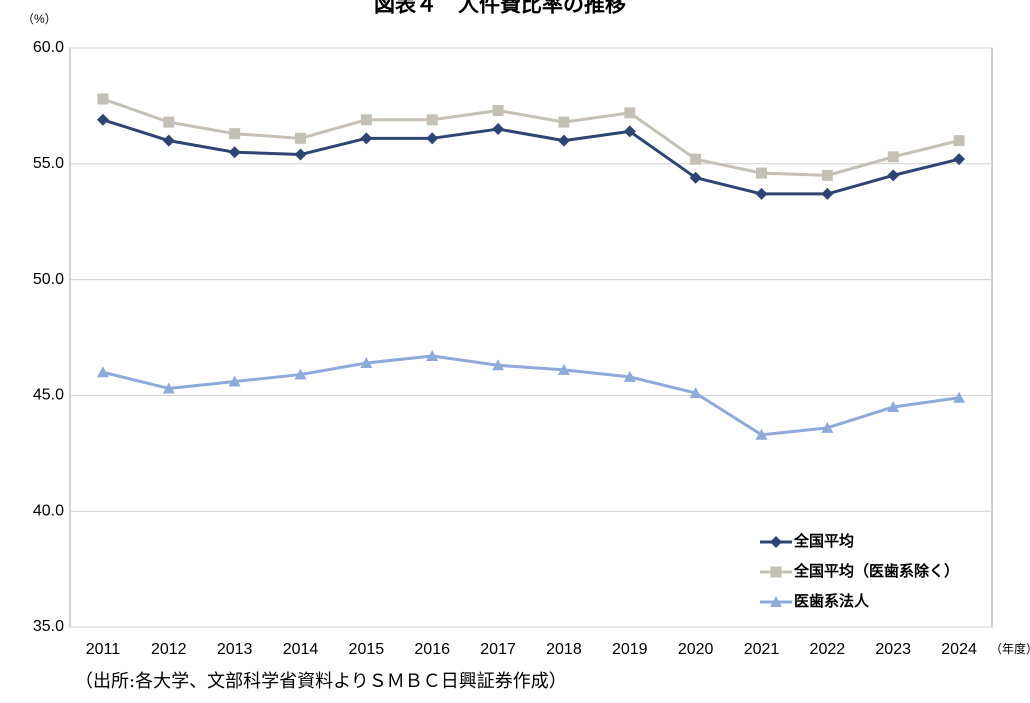 Image resolution: width=1030 pixels, height=703 pixels. Describe the element at coordinates (103, 649) in the screenshot. I see `x-tick-label: 2011` at that location.